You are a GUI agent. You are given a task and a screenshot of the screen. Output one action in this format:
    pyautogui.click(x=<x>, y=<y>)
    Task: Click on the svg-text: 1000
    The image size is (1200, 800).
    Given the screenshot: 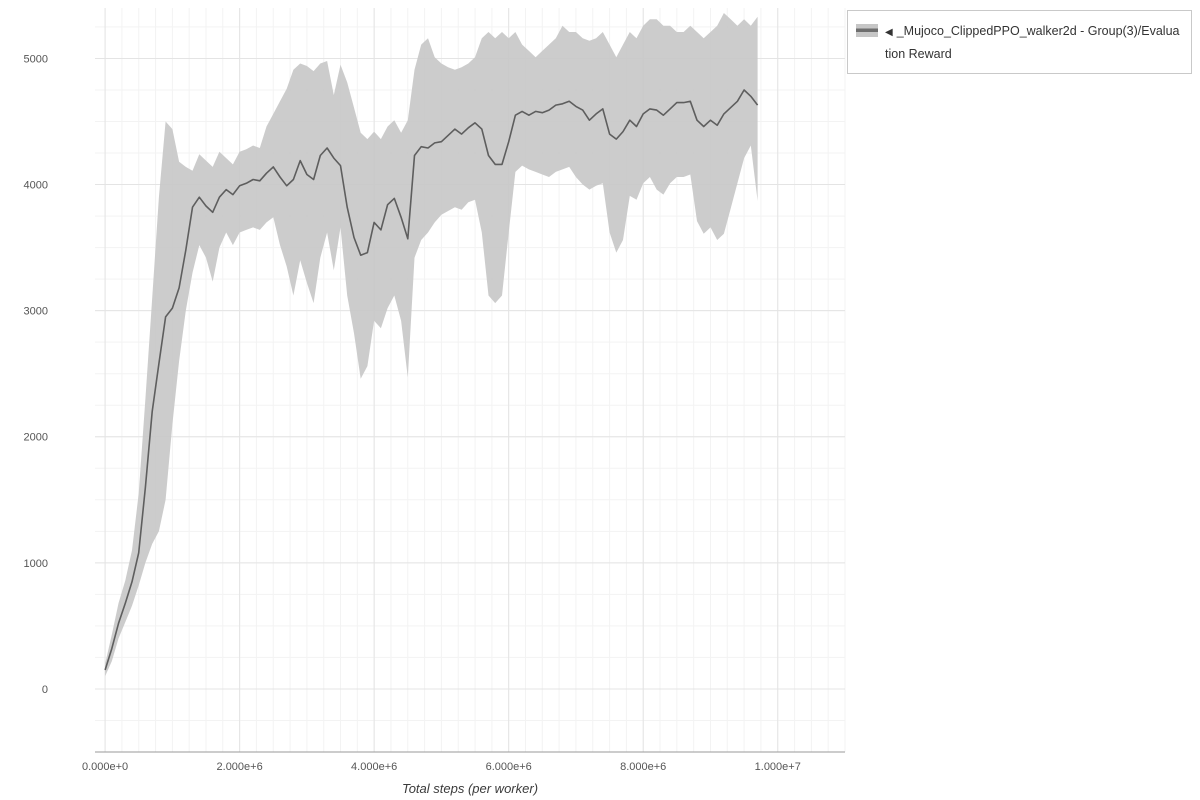 What is the action you would take?
    pyautogui.click(x=36, y=564)
    